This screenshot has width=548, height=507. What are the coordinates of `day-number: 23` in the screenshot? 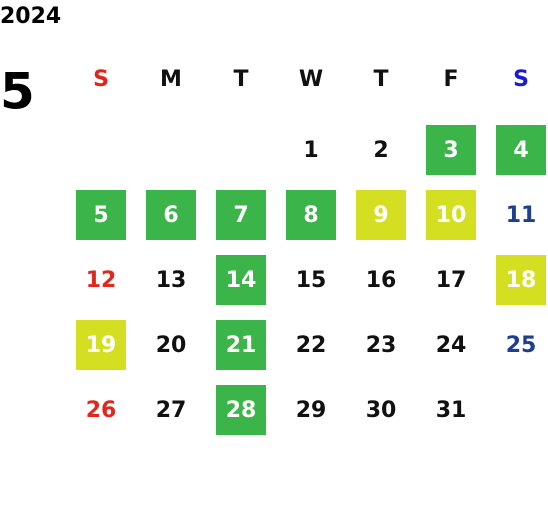 It's located at (381, 345).